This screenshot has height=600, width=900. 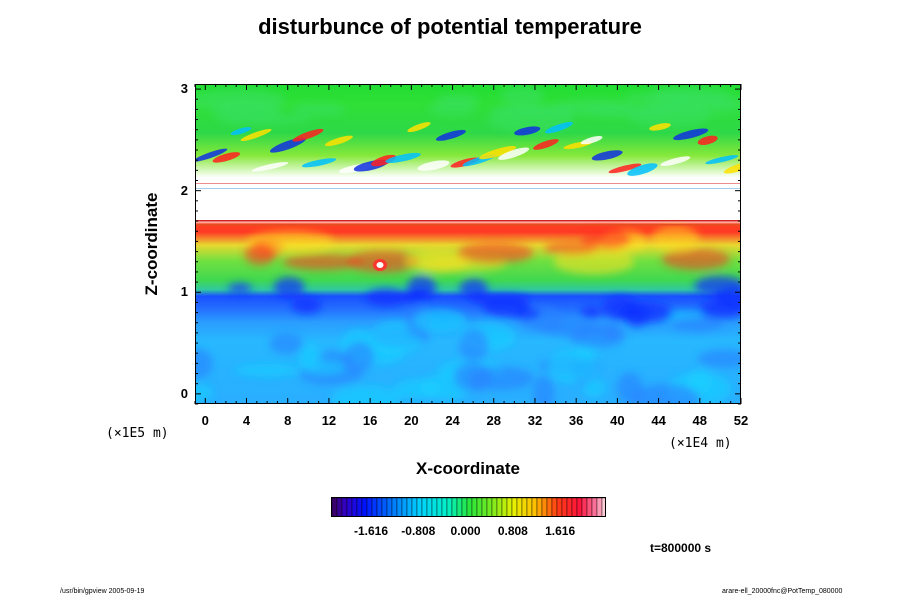 What do you see at coordinates (184, 190) in the screenshot?
I see `y-tick-label: 2` at bounding box center [184, 190].